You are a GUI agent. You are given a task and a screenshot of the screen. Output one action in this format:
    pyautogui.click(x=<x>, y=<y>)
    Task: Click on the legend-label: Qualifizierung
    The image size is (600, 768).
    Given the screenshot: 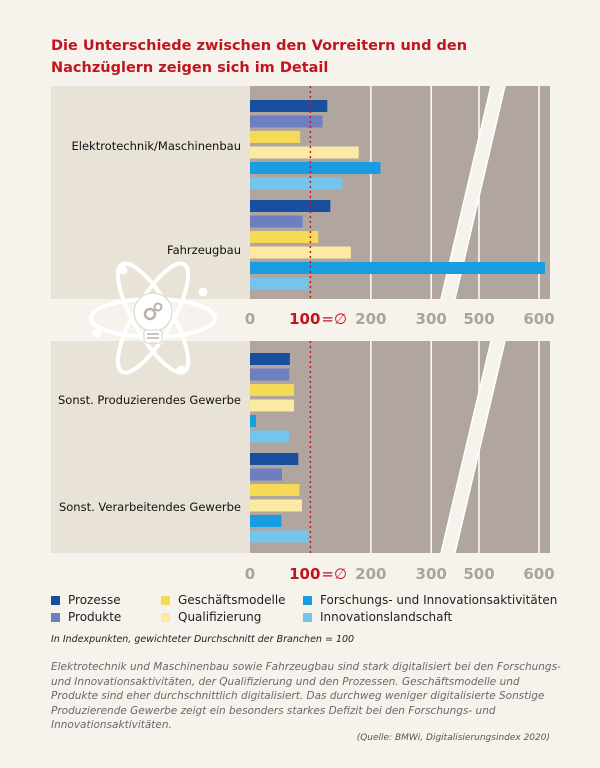 What is the action you would take?
    pyautogui.click(x=220, y=617)
    